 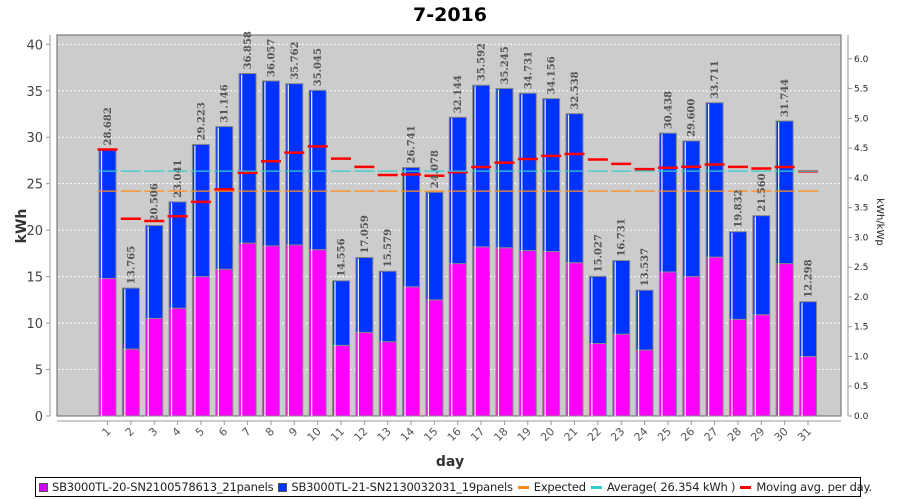 What do you see at coordinates (523, 487) in the screenshot?
I see `legend-swatch-line` at bounding box center [523, 487].